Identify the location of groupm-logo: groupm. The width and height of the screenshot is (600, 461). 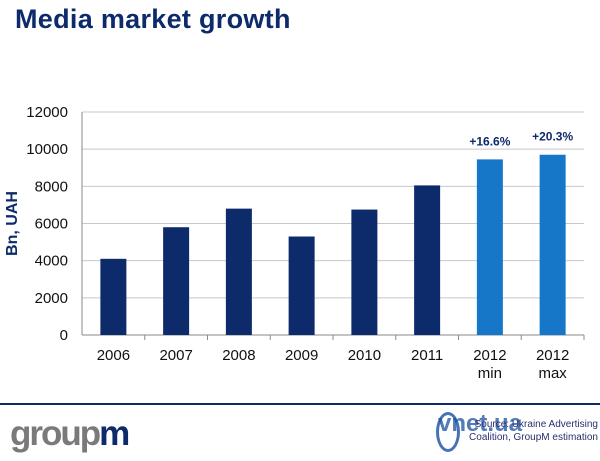
(70, 434).